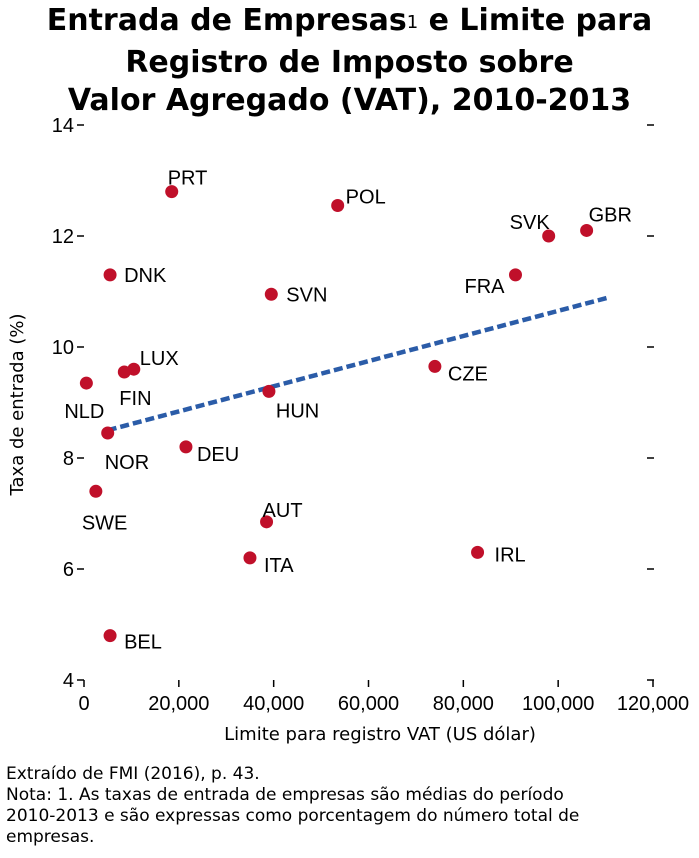  I want to click on point-label-cze: CZE, so click(468, 374).